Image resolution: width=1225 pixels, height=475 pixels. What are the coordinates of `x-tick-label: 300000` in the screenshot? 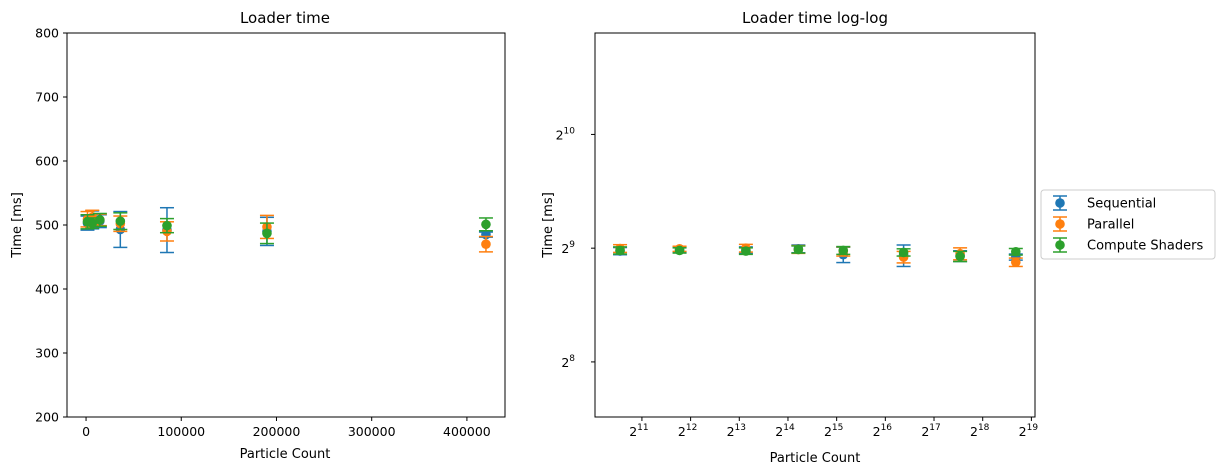 It's located at (372, 431).